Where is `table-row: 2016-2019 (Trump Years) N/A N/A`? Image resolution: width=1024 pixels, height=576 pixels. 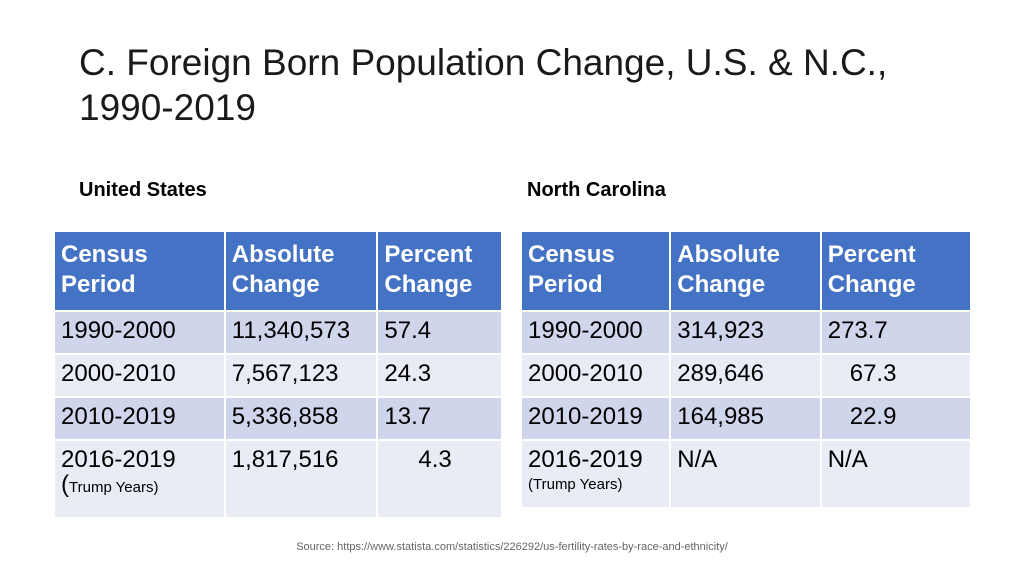 table-row: 2016-2019 (Trump Years) N/A N/A is located at coordinates (746, 474).